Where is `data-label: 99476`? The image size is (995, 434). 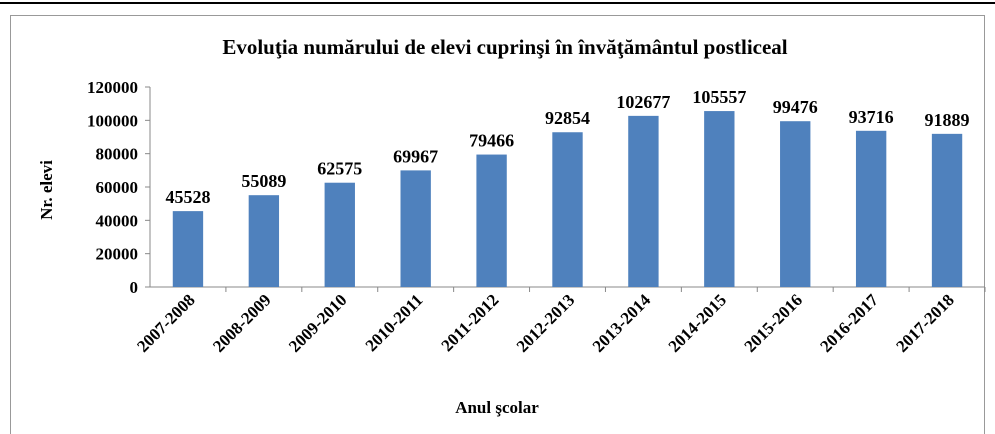
data-label: 99476 is located at coordinates (795, 107).